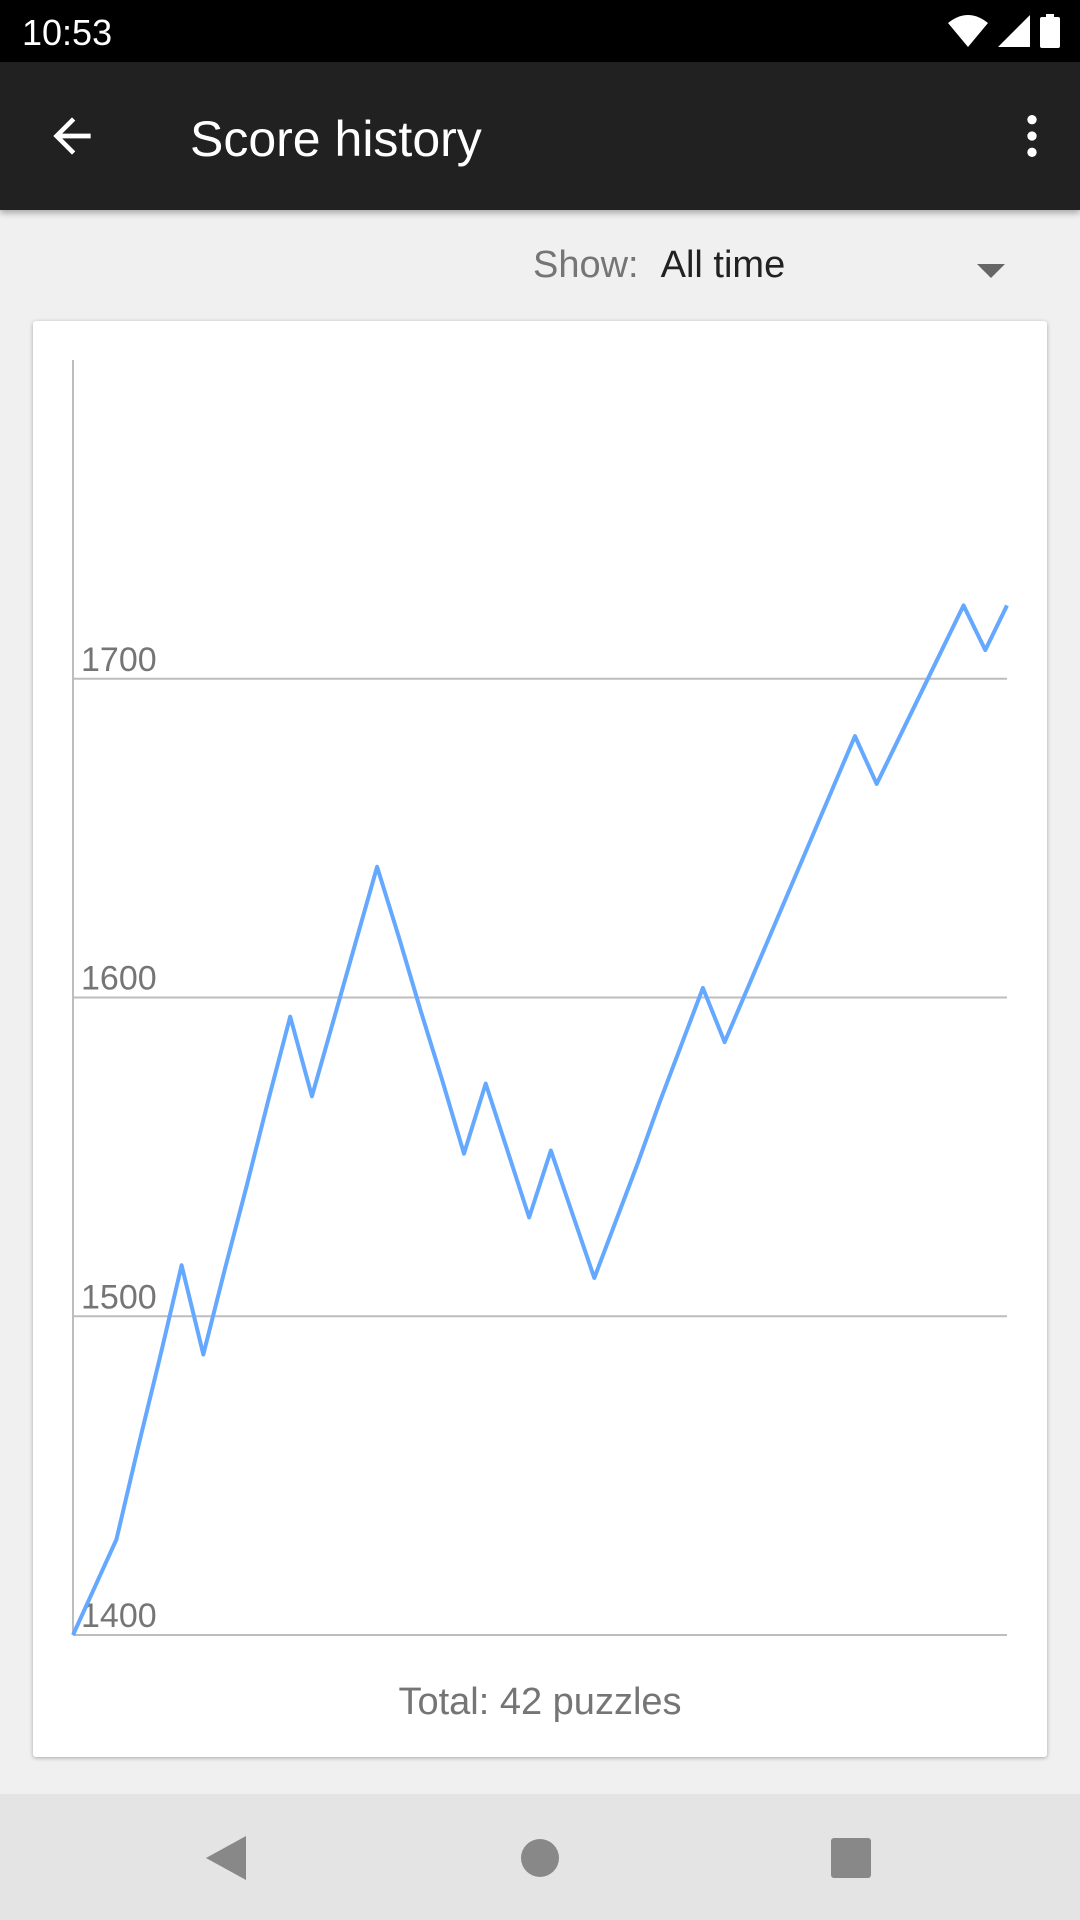  I want to click on time-range-dropdown: Show: All time, so click(773, 265).